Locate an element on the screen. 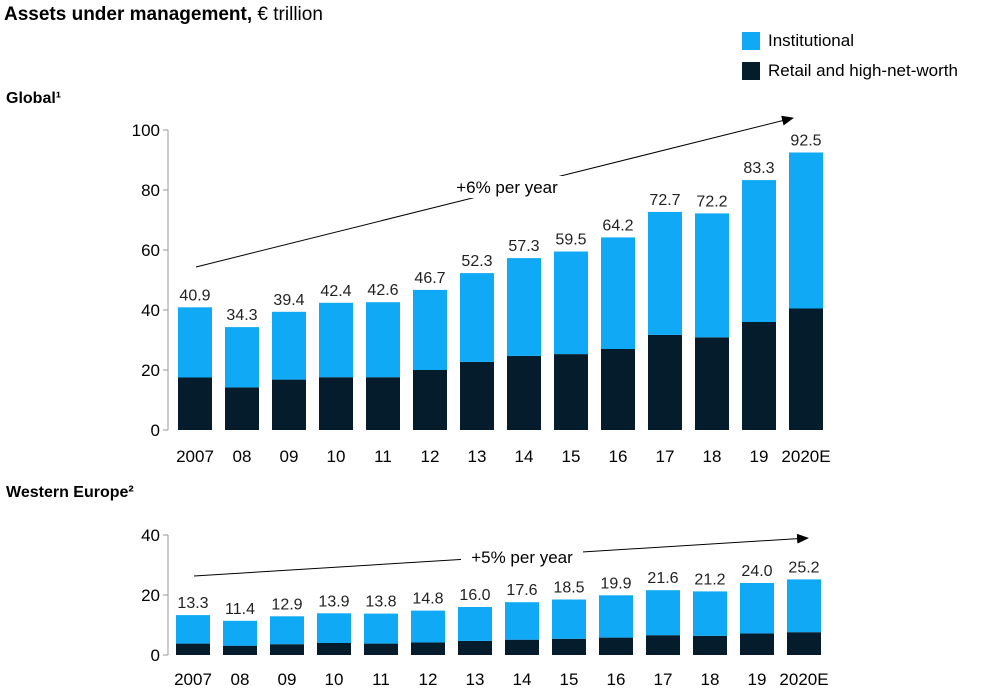 Image resolution: width=984 pixels, height=695 pixels. we-trend-label: +5% per year is located at coordinates (522, 557).